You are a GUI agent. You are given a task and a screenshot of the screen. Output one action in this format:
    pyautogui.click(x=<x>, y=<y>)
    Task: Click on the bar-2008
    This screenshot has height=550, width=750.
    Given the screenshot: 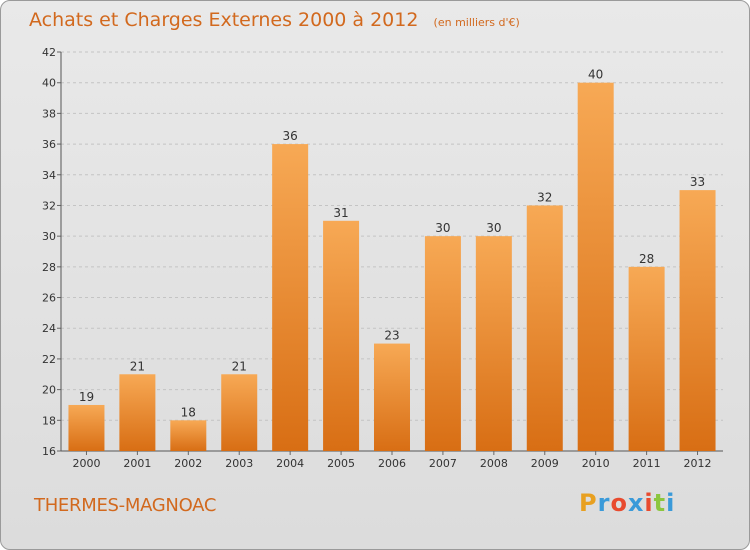 What is the action you would take?
    pyautogui.click(x=493, y=343)
    